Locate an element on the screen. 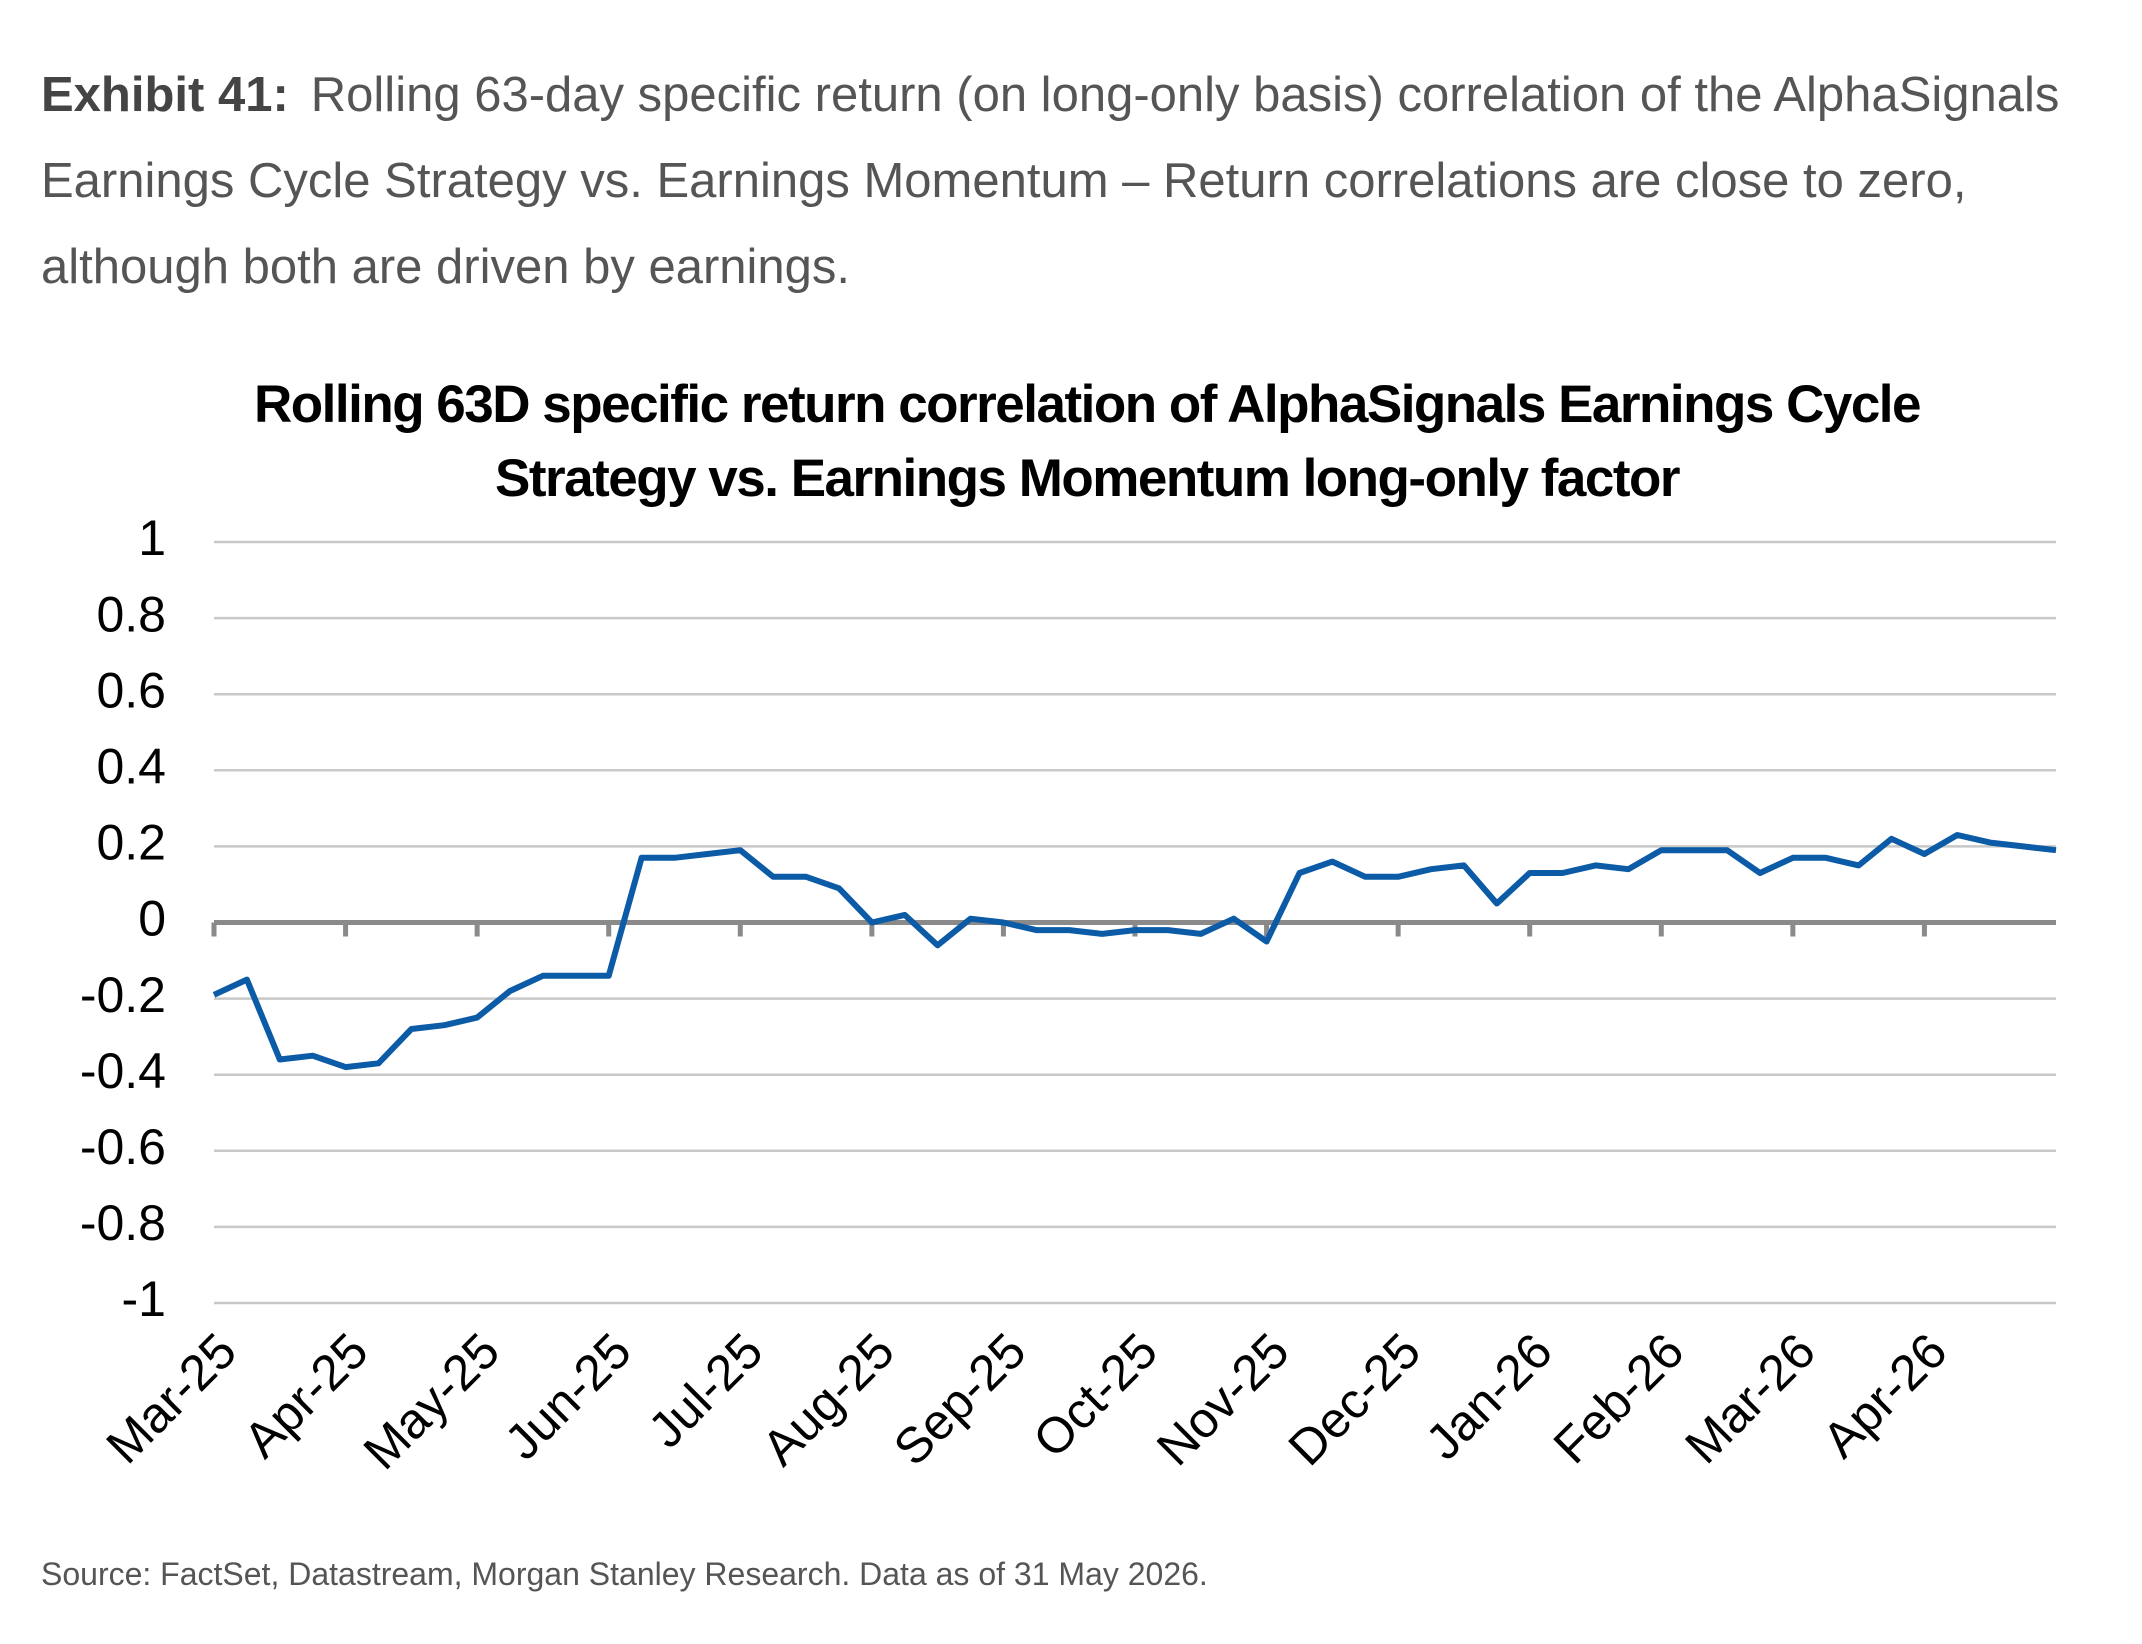 This screenshot has height=1644, width=2142. x-tick-label: Jun-25 is located at coordinates (568, 1397).